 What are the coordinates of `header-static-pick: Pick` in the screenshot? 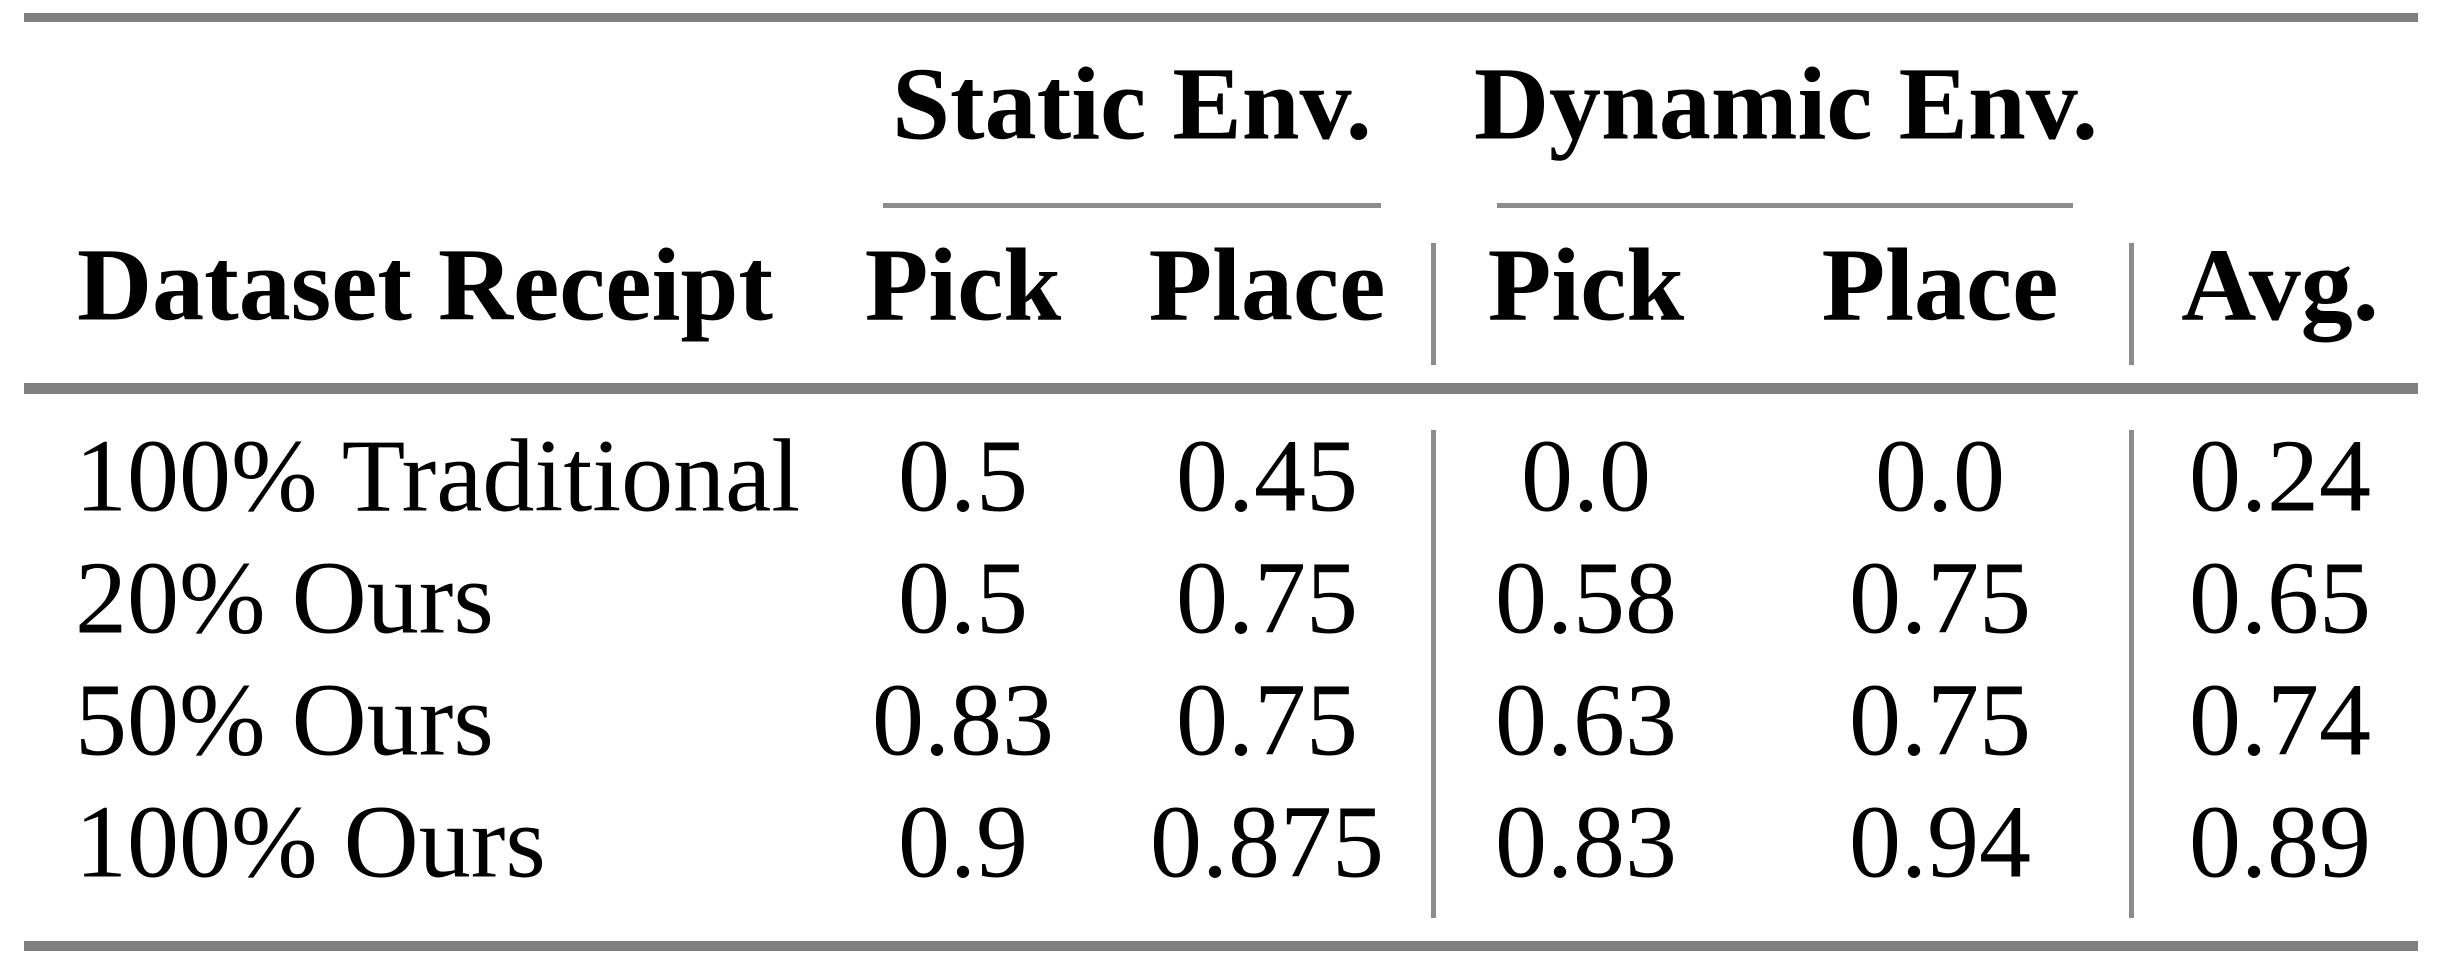 It's located at (963, 285).